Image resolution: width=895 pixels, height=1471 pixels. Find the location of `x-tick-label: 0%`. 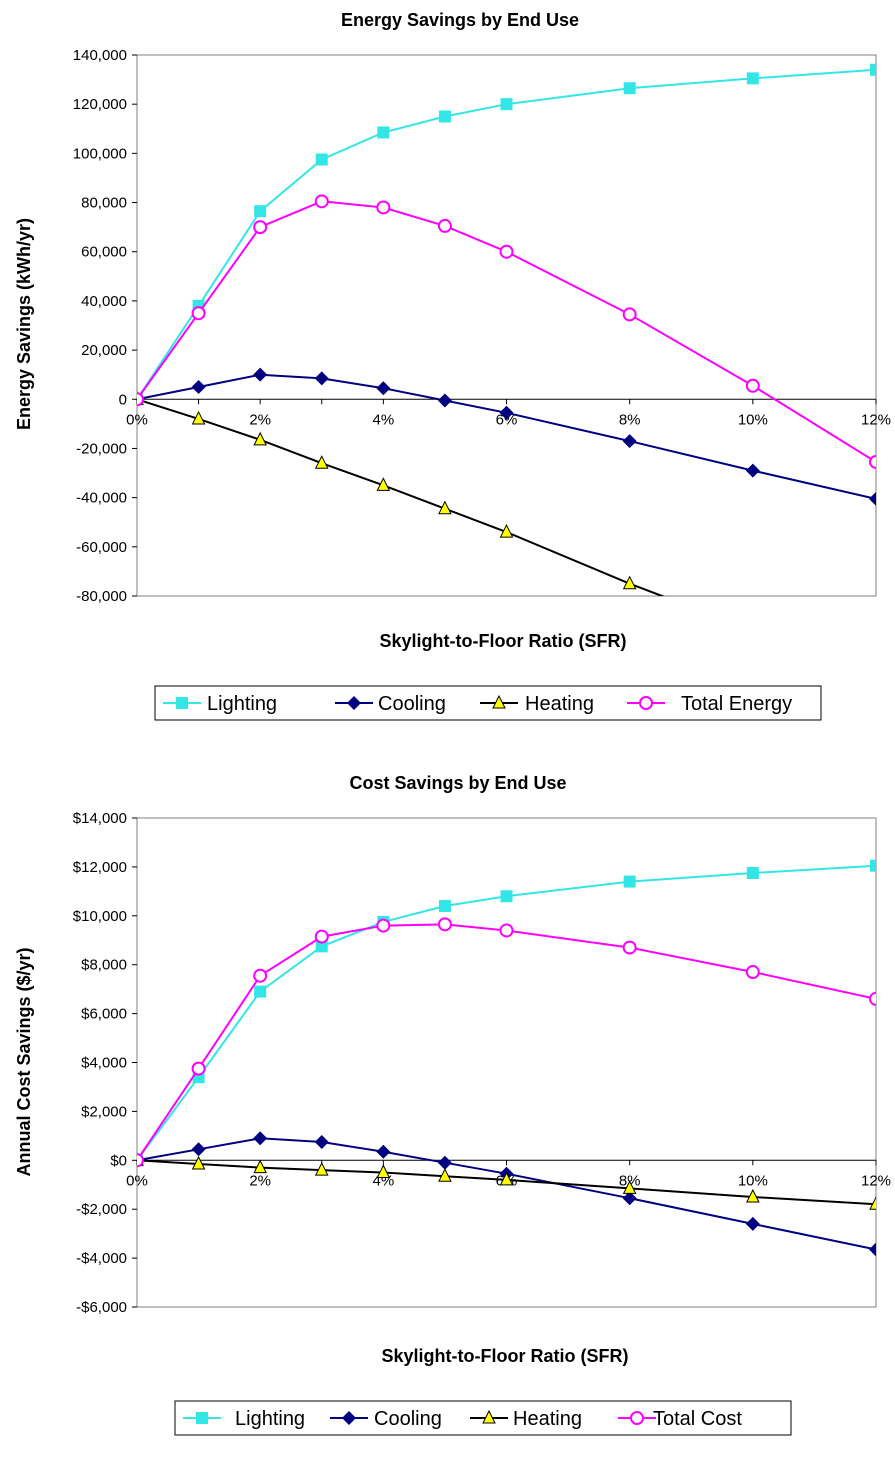

x-tick-label: 0% is located at coordinates (137, 1180).